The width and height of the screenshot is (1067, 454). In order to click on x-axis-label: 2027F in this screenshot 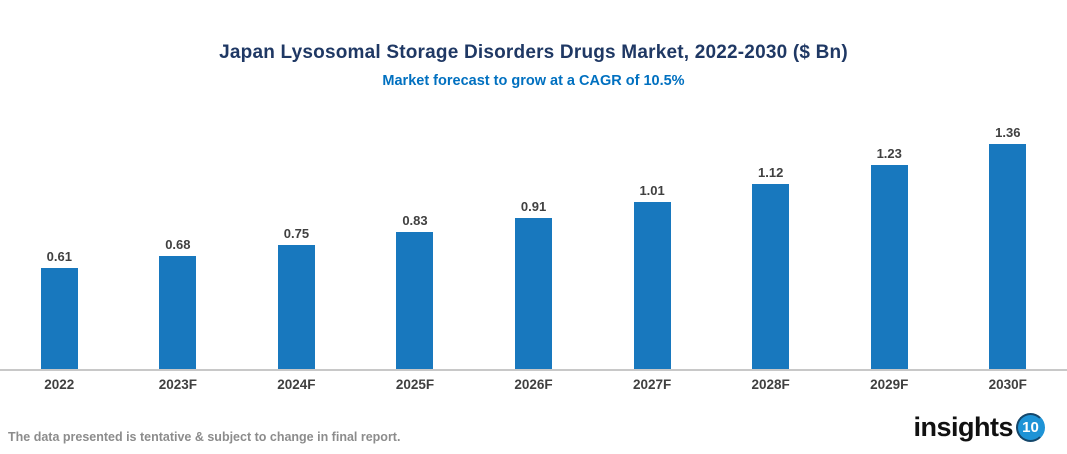, I will do `click(652, 384)`.